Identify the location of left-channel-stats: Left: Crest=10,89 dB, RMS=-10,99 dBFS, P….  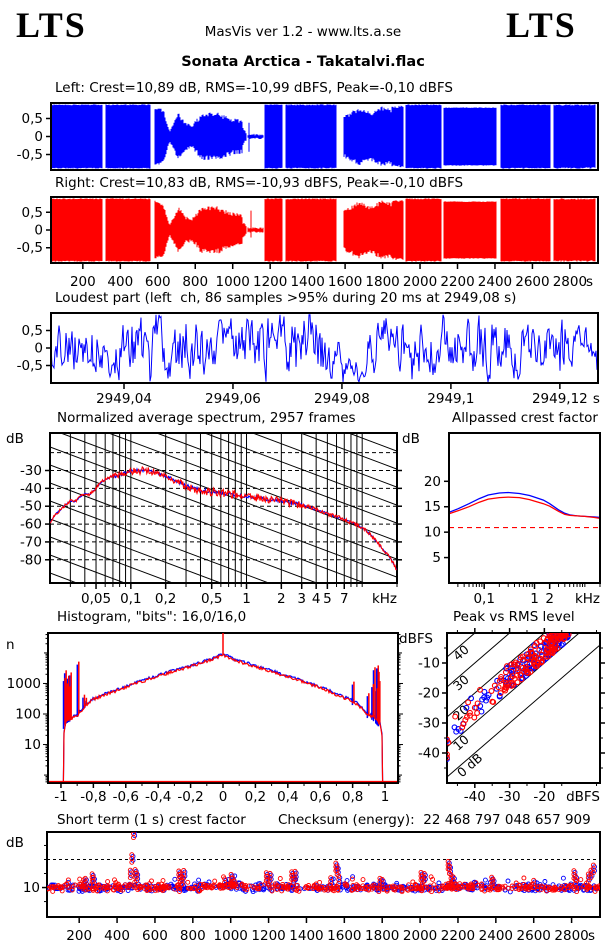
(254, 88).